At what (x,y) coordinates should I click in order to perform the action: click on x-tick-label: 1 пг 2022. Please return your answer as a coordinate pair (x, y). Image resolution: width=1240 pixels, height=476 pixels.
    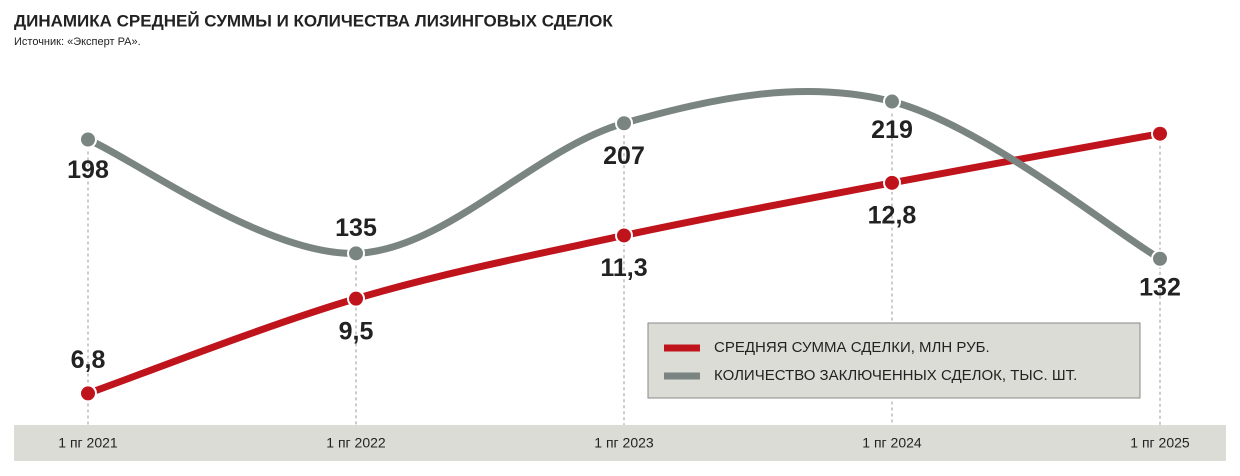
    Looking at the image, I should click on (356, 443).